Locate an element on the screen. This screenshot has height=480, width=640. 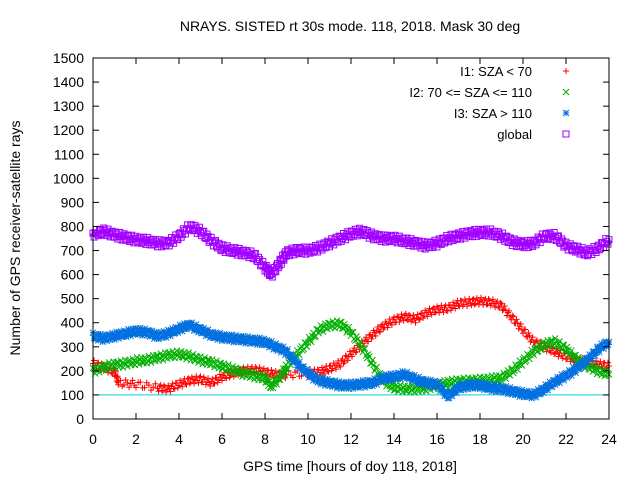
legend-label: I3: SZA > 110 is located at coordinates (493, 113).